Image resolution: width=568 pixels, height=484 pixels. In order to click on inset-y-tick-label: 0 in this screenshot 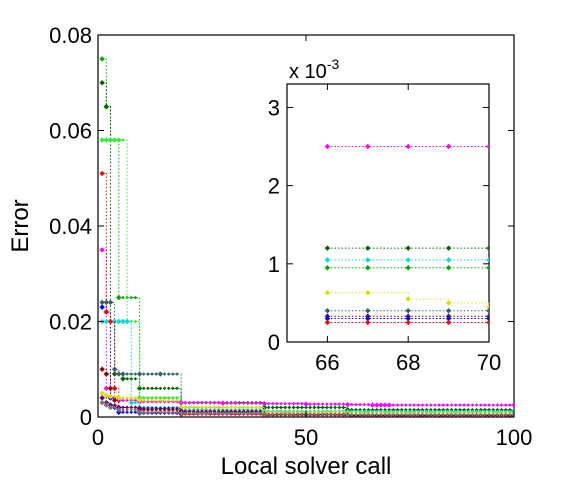, I will do `click(274, 342)`.